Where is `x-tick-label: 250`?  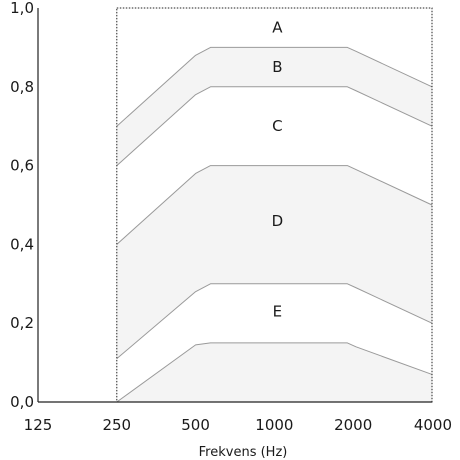
x-tick-label: 250 is located at coordinates (116, 425).